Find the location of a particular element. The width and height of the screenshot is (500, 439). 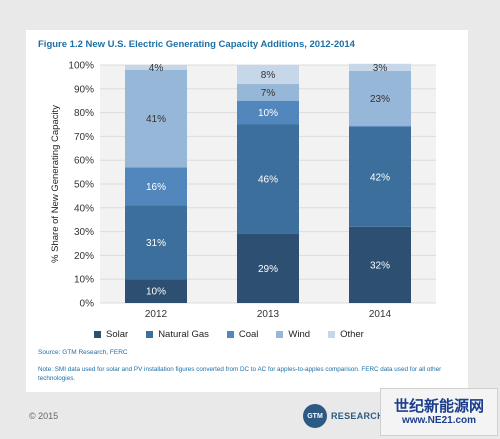

gtm-research-logo: GTM RESEARCH is located at coordinates (343, 416).